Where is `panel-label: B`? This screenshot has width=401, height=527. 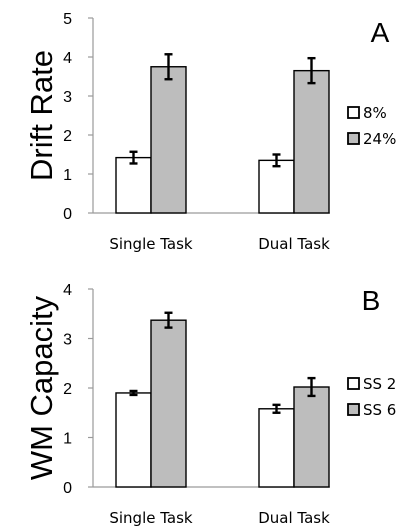
panel-label: B is located at coordinates (371, 300).